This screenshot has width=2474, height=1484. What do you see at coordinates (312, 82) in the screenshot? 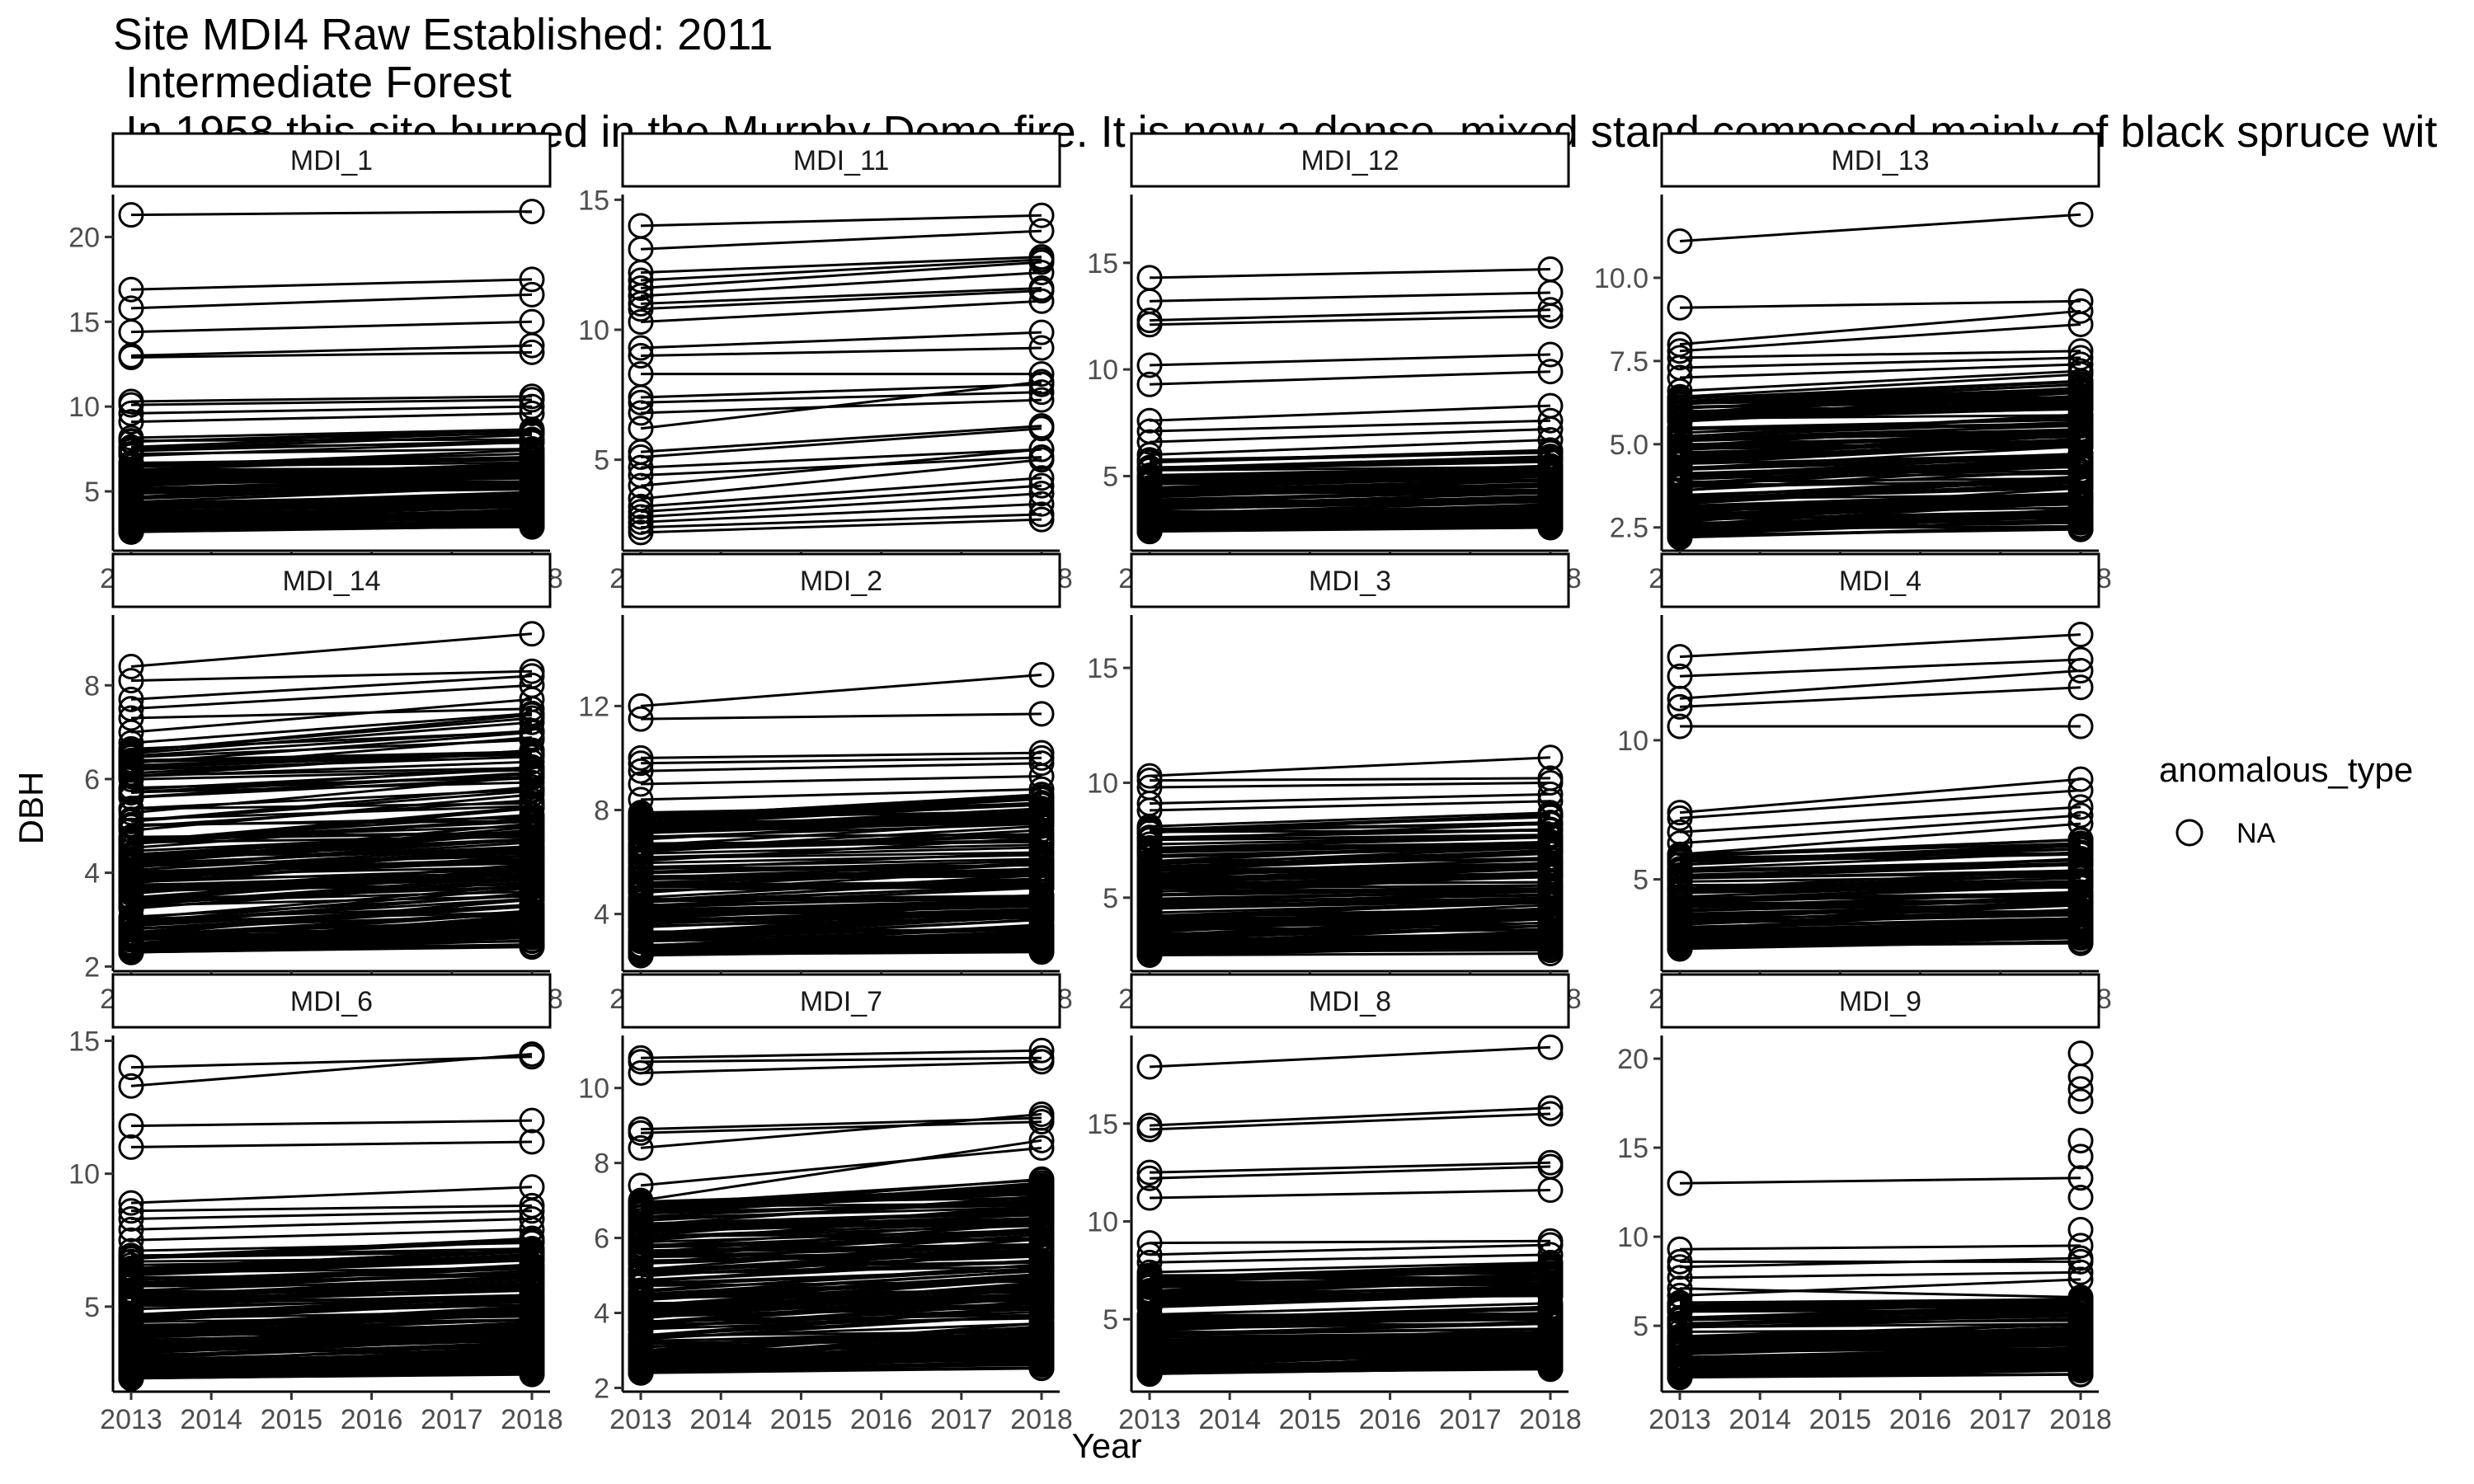
I see `title-line-2: Intermediate Forest` at bounding box center [312, 82].